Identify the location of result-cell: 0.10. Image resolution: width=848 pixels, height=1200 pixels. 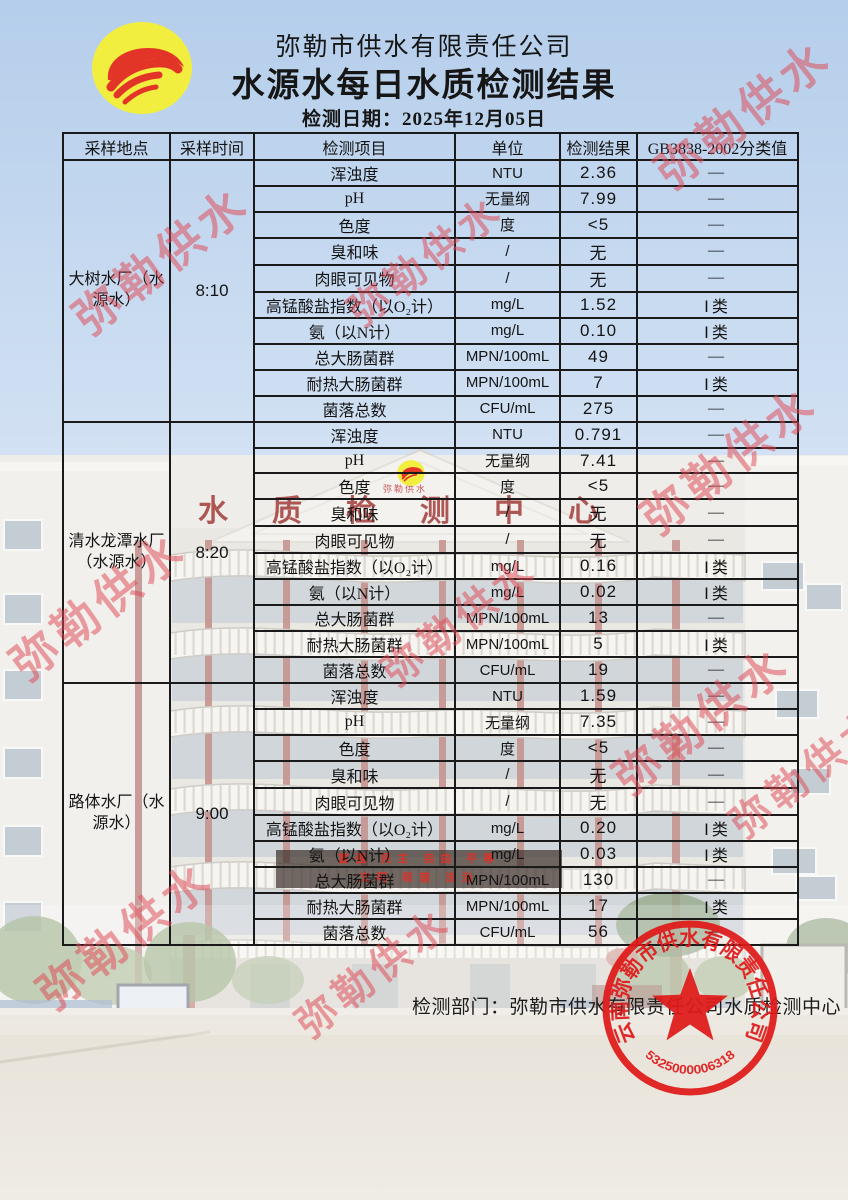
(598, 330).